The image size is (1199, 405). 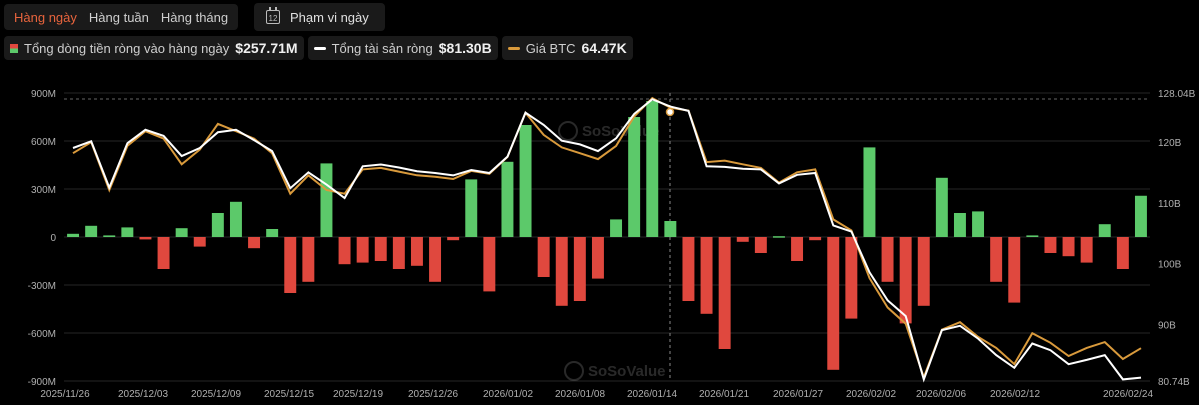 What do you see at coordinates (433, 394) in the screenshot?
I see `x-tick-label: 2025/12/26` at bounding box center [433, 394].